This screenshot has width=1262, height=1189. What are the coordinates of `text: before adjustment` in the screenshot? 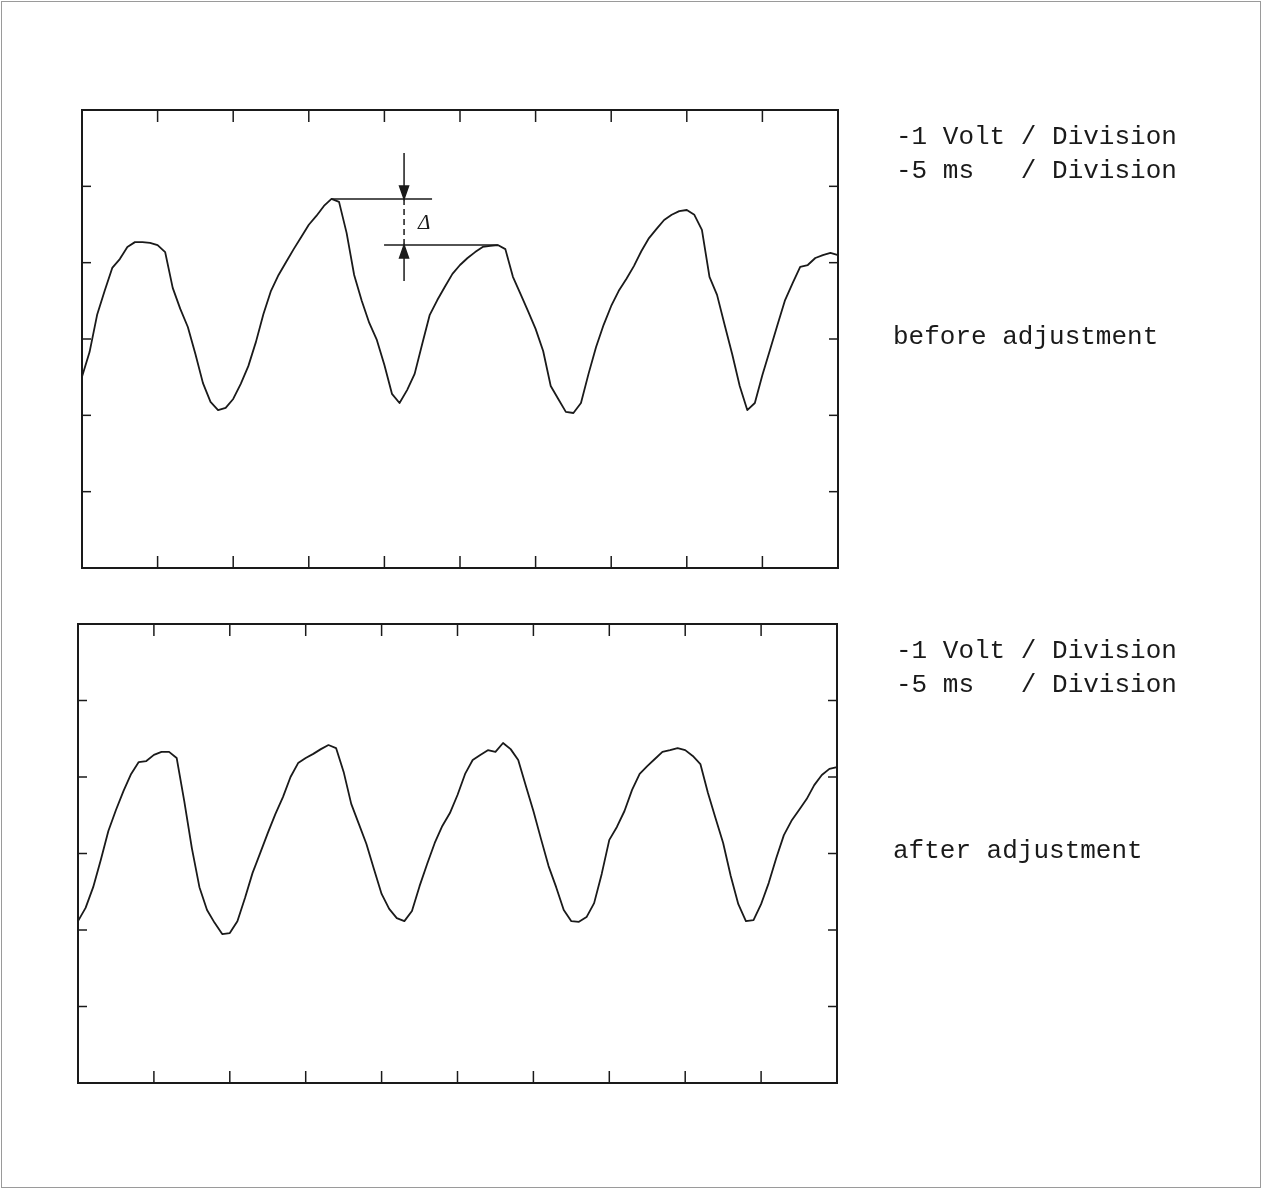 It's located at (1026, 337).